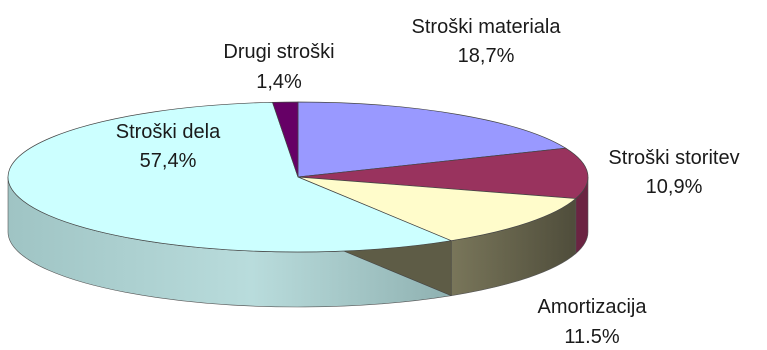 This screenshot has width=767, height=350. Describe the element at coordinates (443, 173) in the screenshot. I see `slice-stroski-storitev` at that location.